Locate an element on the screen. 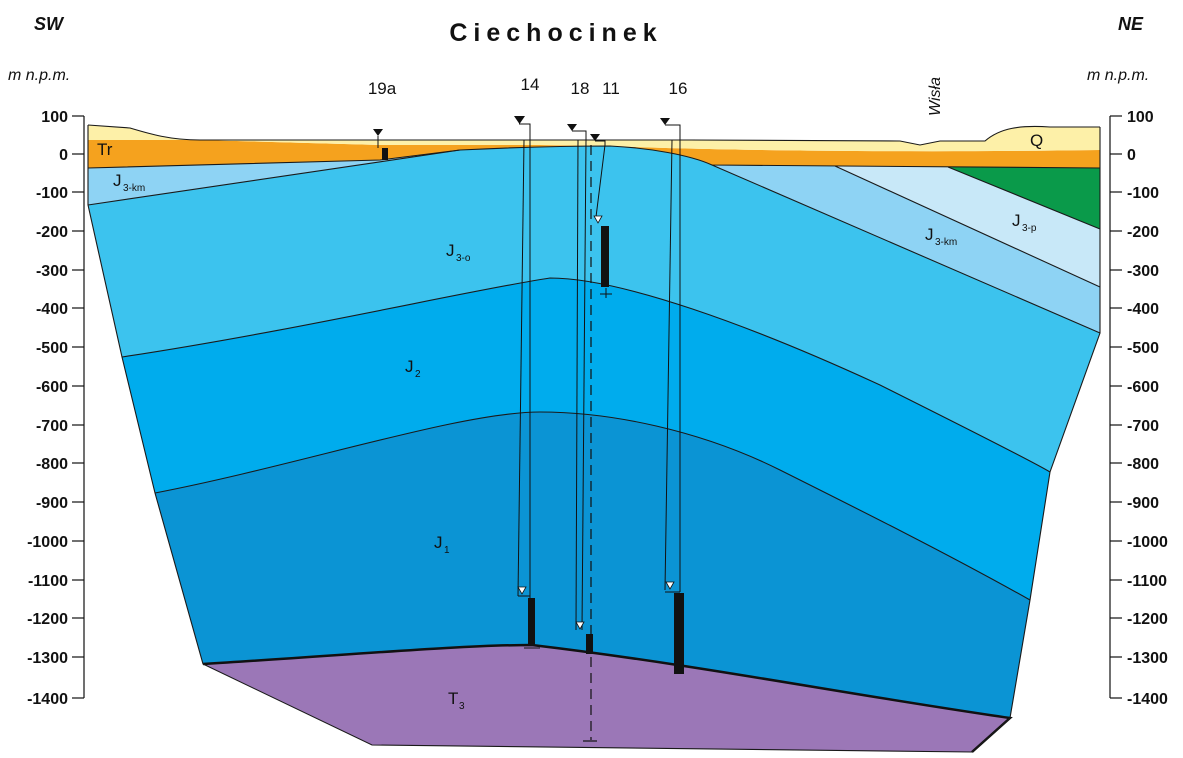 This screenshot has height=758, width=1183. left-tick-label: -600 is located at coordinates (52, 387).